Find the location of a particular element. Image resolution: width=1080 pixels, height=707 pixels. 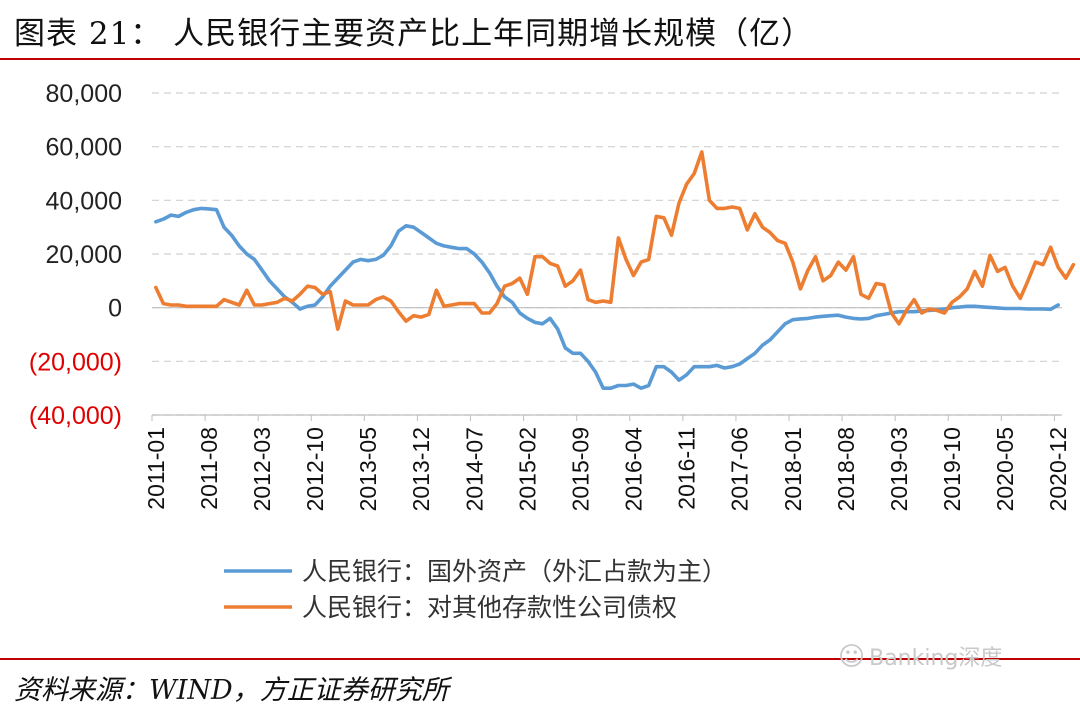

legend-label-2: 人民银行：对其他存款性公司债权 is located at coordinates (489, 607).